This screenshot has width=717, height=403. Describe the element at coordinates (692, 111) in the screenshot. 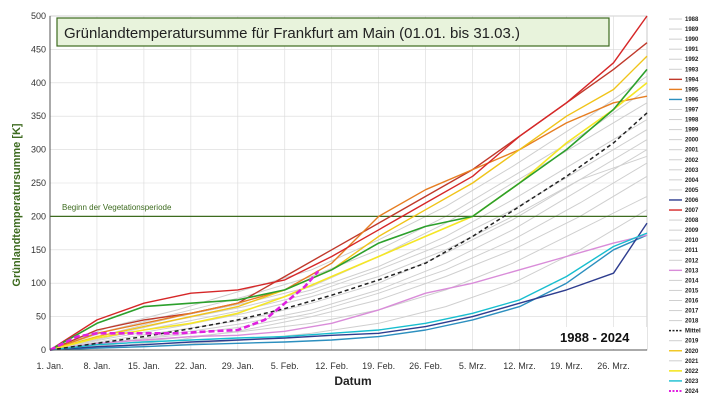

I see `legend-entry: 1997` at that location.